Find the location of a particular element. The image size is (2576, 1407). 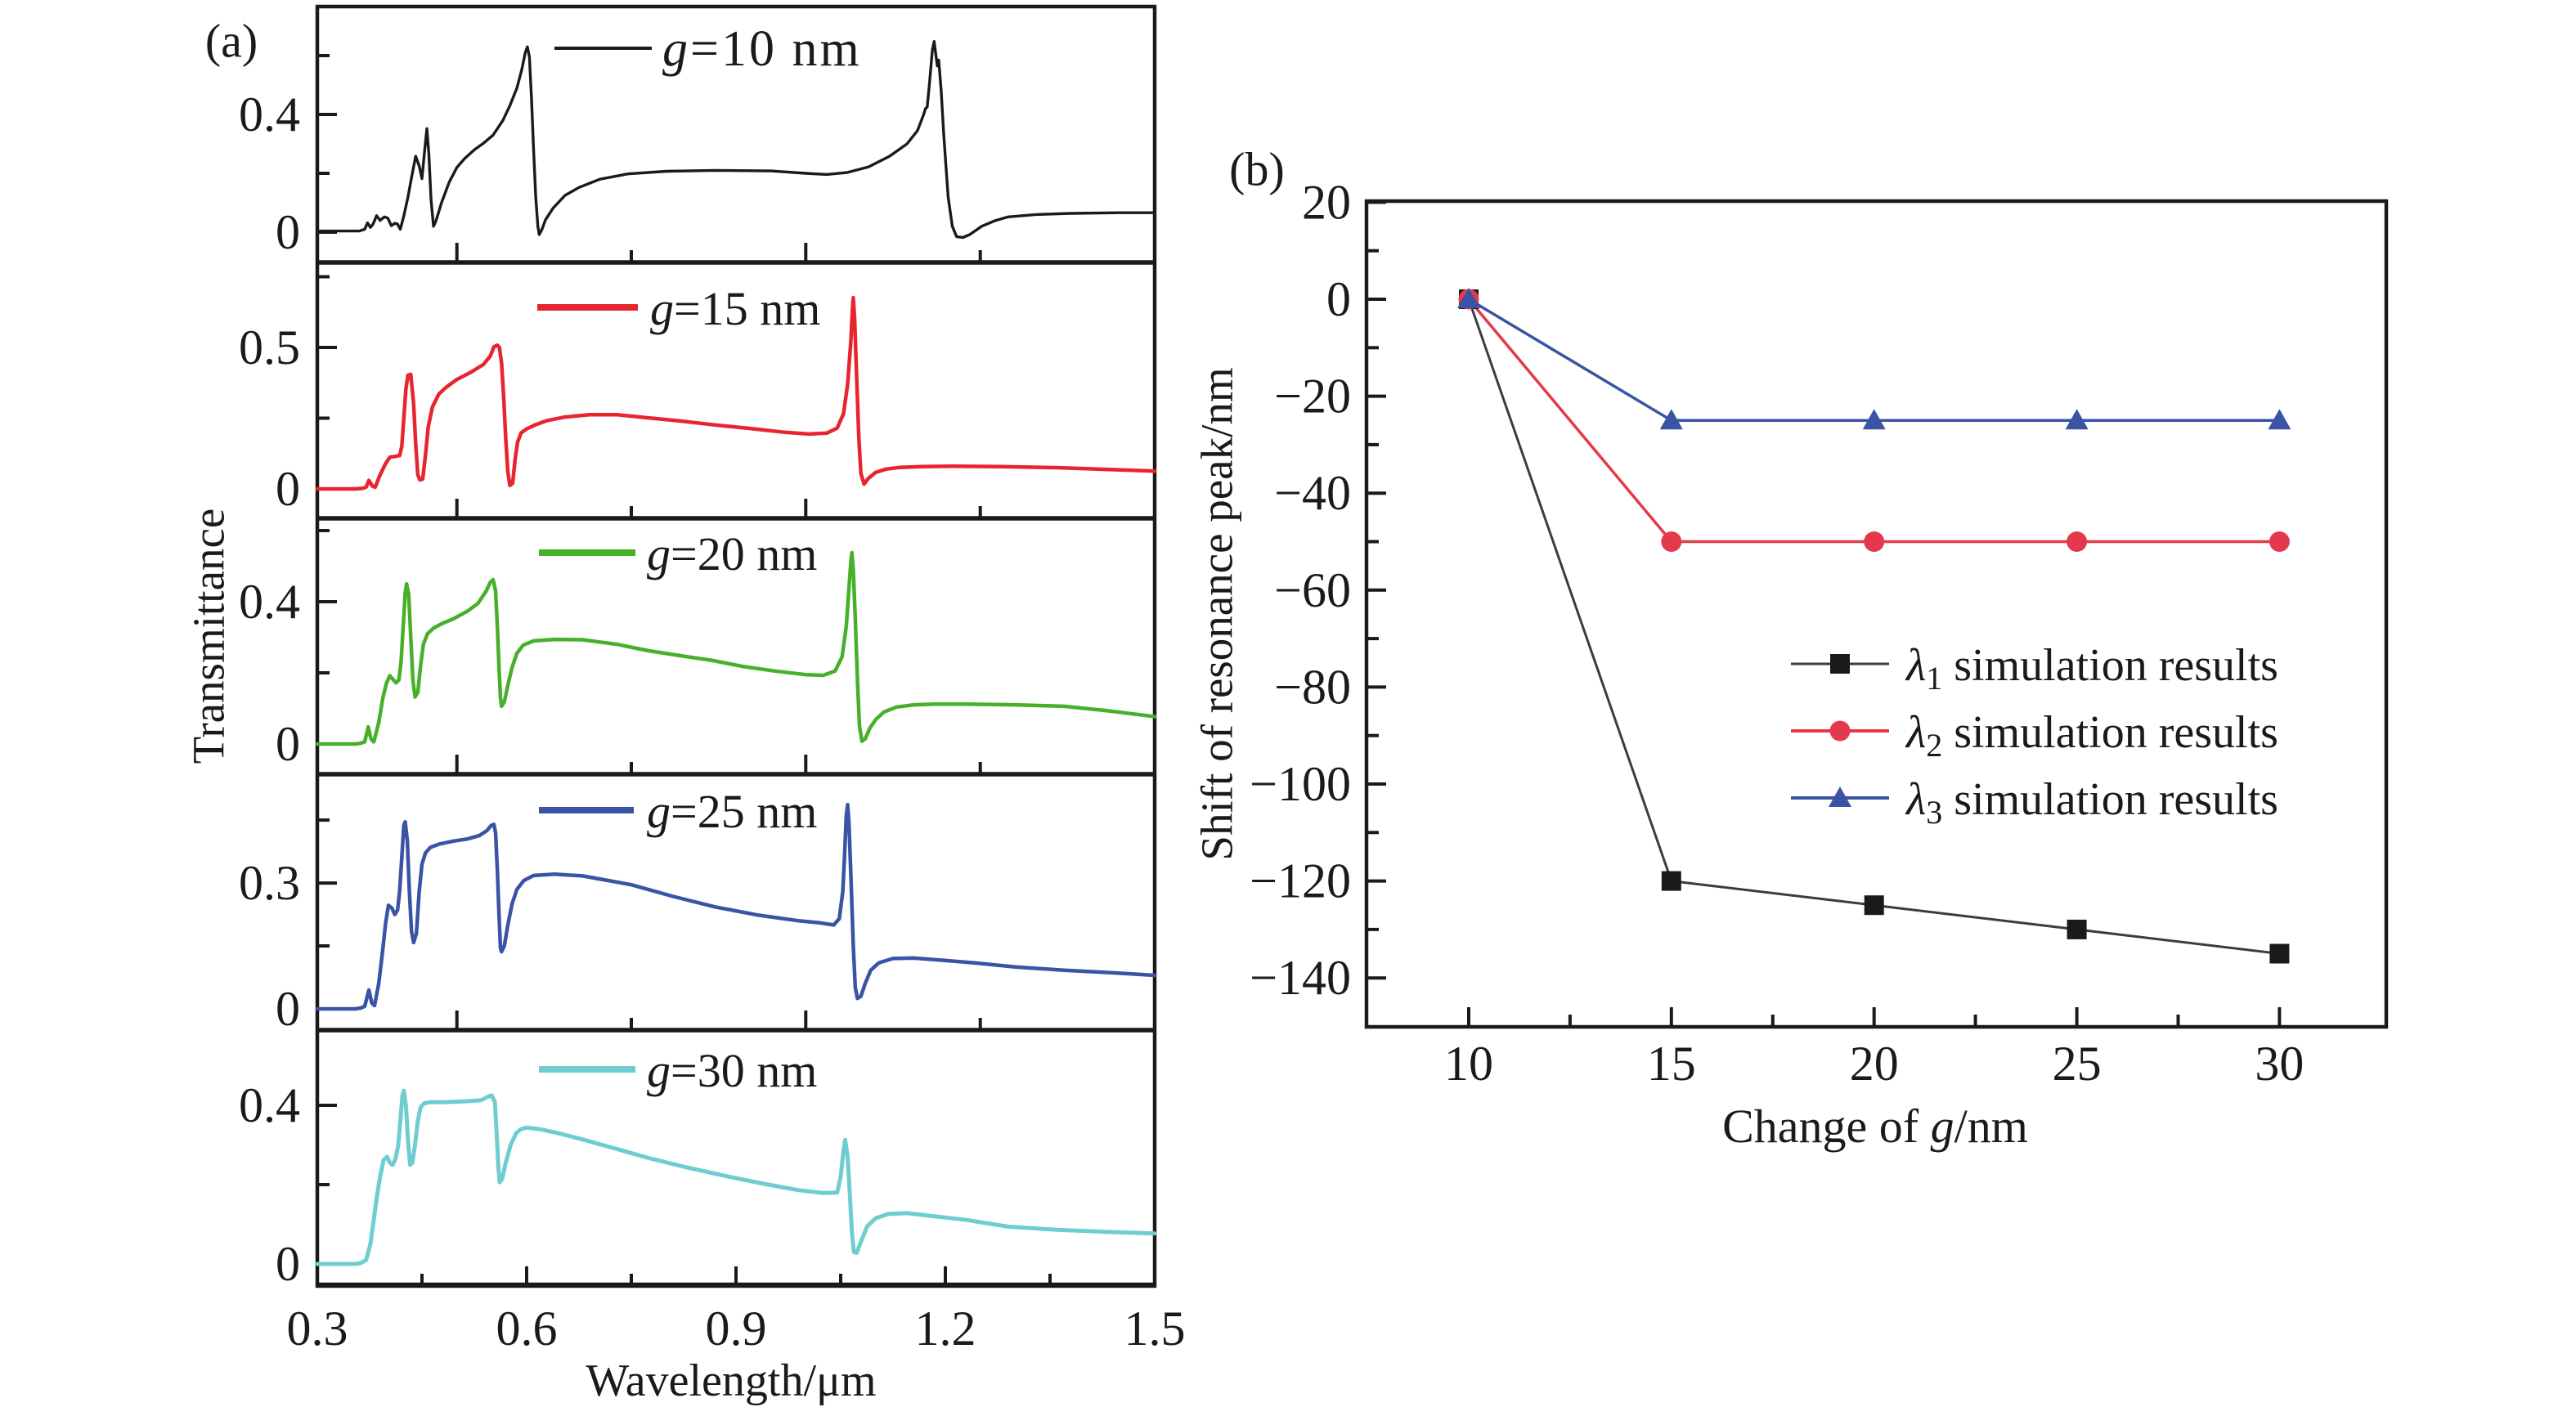

svg-text: 0.9 is located at coordinates (736, 1328).